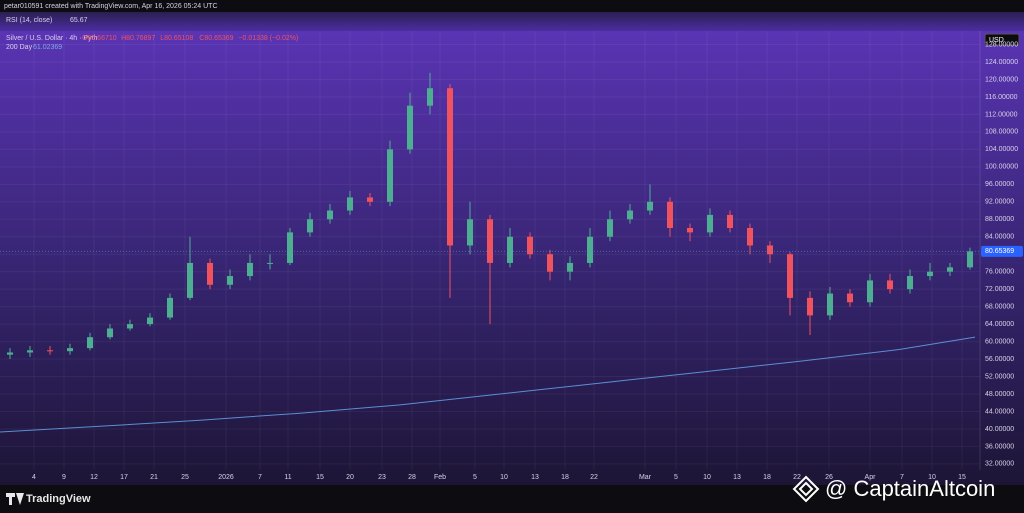  Describe the element at coordinates (1001, 79) in the screenshot. I see `y-tick-label: 120.00000` at that location.